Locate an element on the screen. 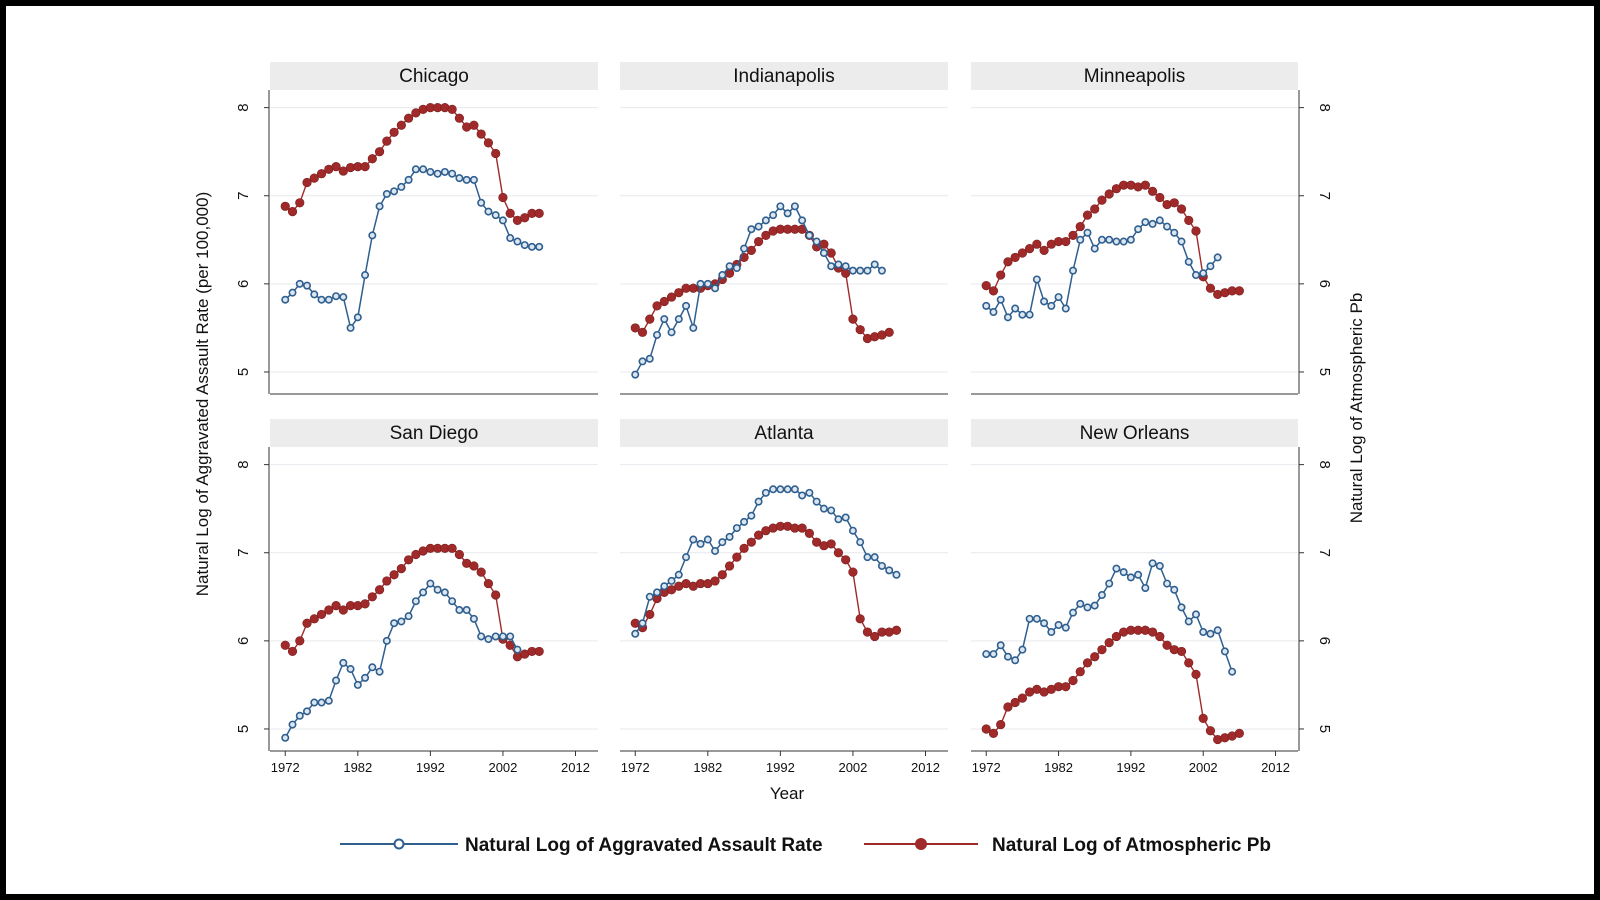 The width and height of the screenshot is (1600, 900). x-tick-label: 1992 is located at coordinates (430, 767).